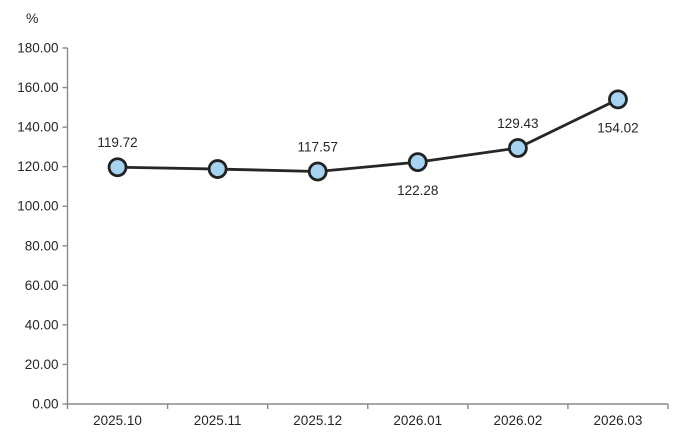 This screenshot has height=442, width=677. Describe the element at coordinates (318, 146) in the screenshot. I see `data-label: 117.57` at that location.